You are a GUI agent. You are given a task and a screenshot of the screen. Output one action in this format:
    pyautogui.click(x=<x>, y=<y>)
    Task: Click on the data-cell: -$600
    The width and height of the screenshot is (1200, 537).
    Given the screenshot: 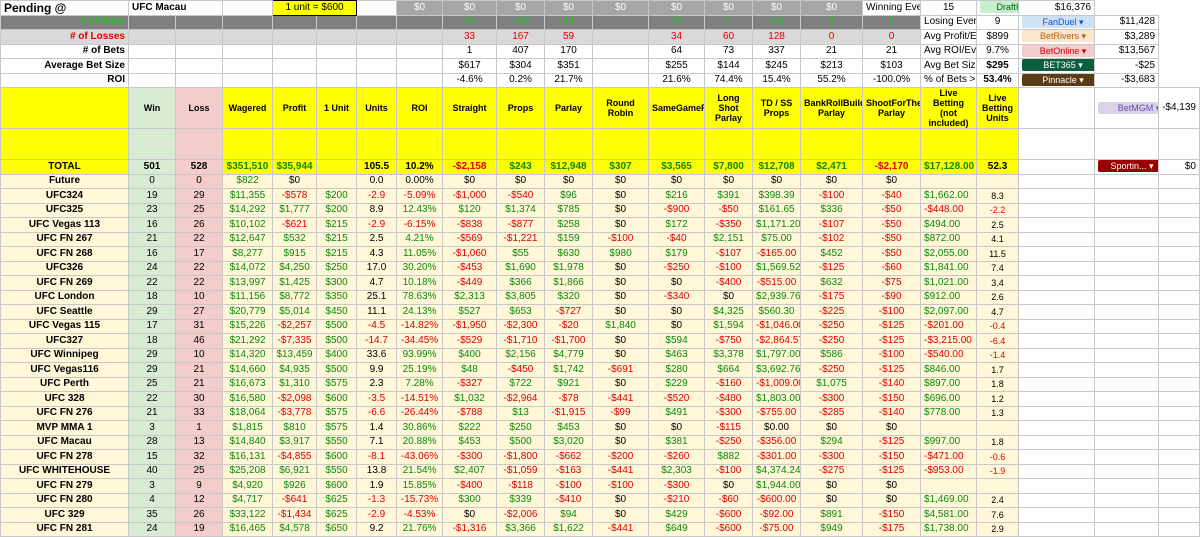 What is the action you would take?
    pyautogui.click(x=729, y=529)
    